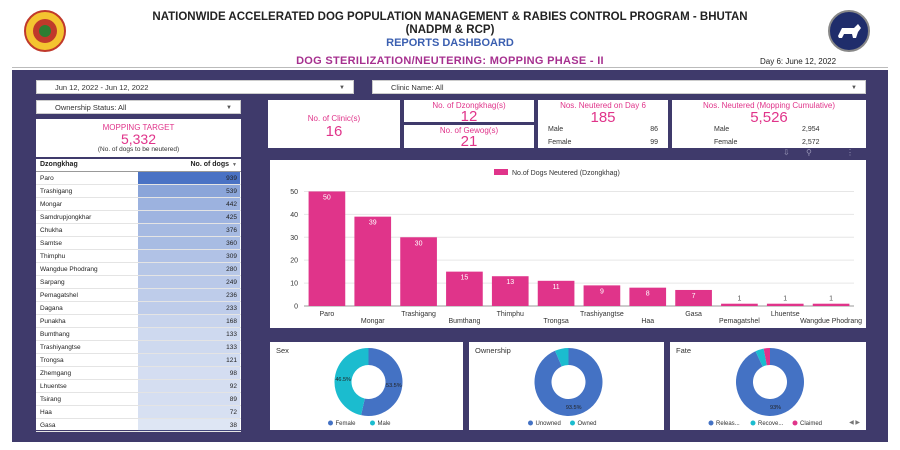 The image size is (900, 450). I want to click on mopping-target-value: 5,332, so click(138, 139).